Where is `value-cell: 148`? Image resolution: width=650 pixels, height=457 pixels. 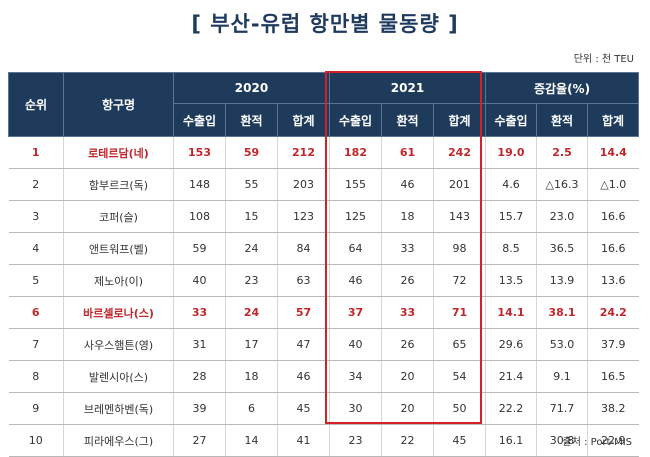
value-cell: 148 is located at coordinates (199, 184).